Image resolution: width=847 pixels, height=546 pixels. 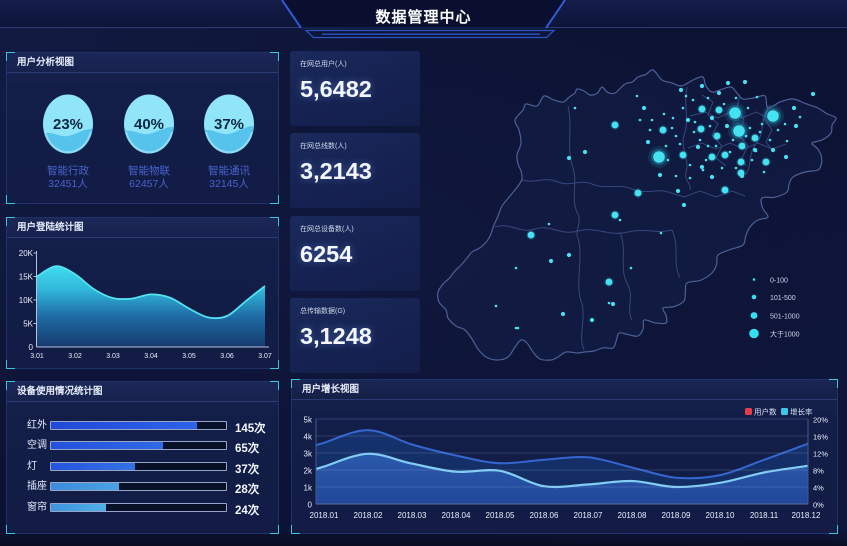 What do you see at coordinates (26, 300) in the screenshot?
I see `svg-text: 10K` at bounding box center [26, 300].